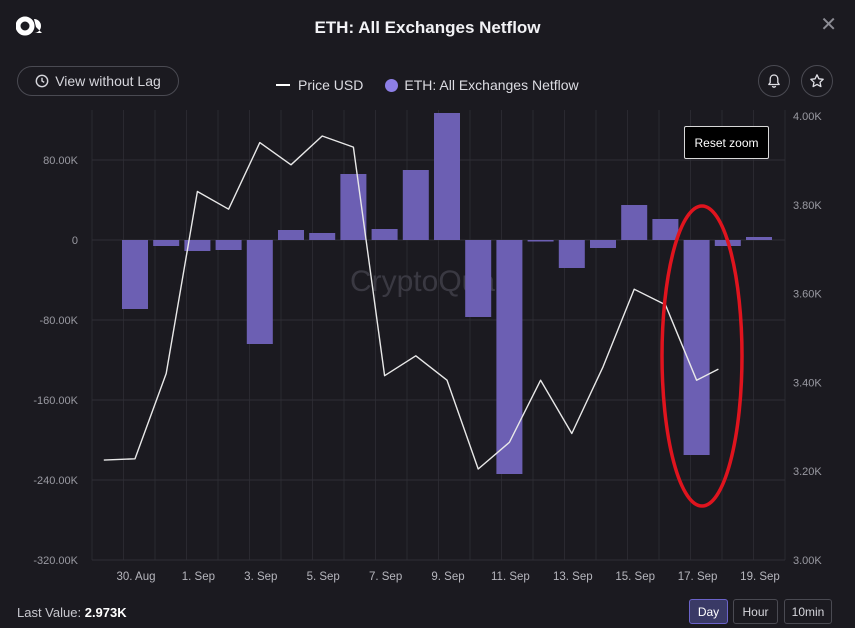 This screenshot has height=628, width=855. I want to click on close-button: ✕, so click(828, 25).